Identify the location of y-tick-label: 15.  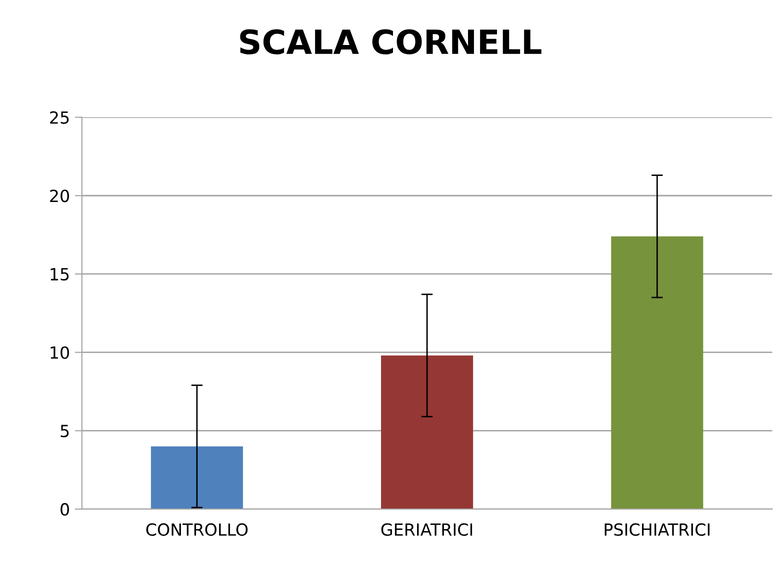
(59, 274).